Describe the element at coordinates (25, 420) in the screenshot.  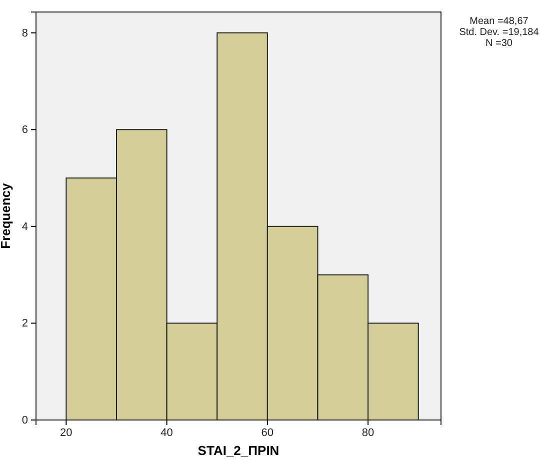
I see `y-tick-label: 0` at that location.